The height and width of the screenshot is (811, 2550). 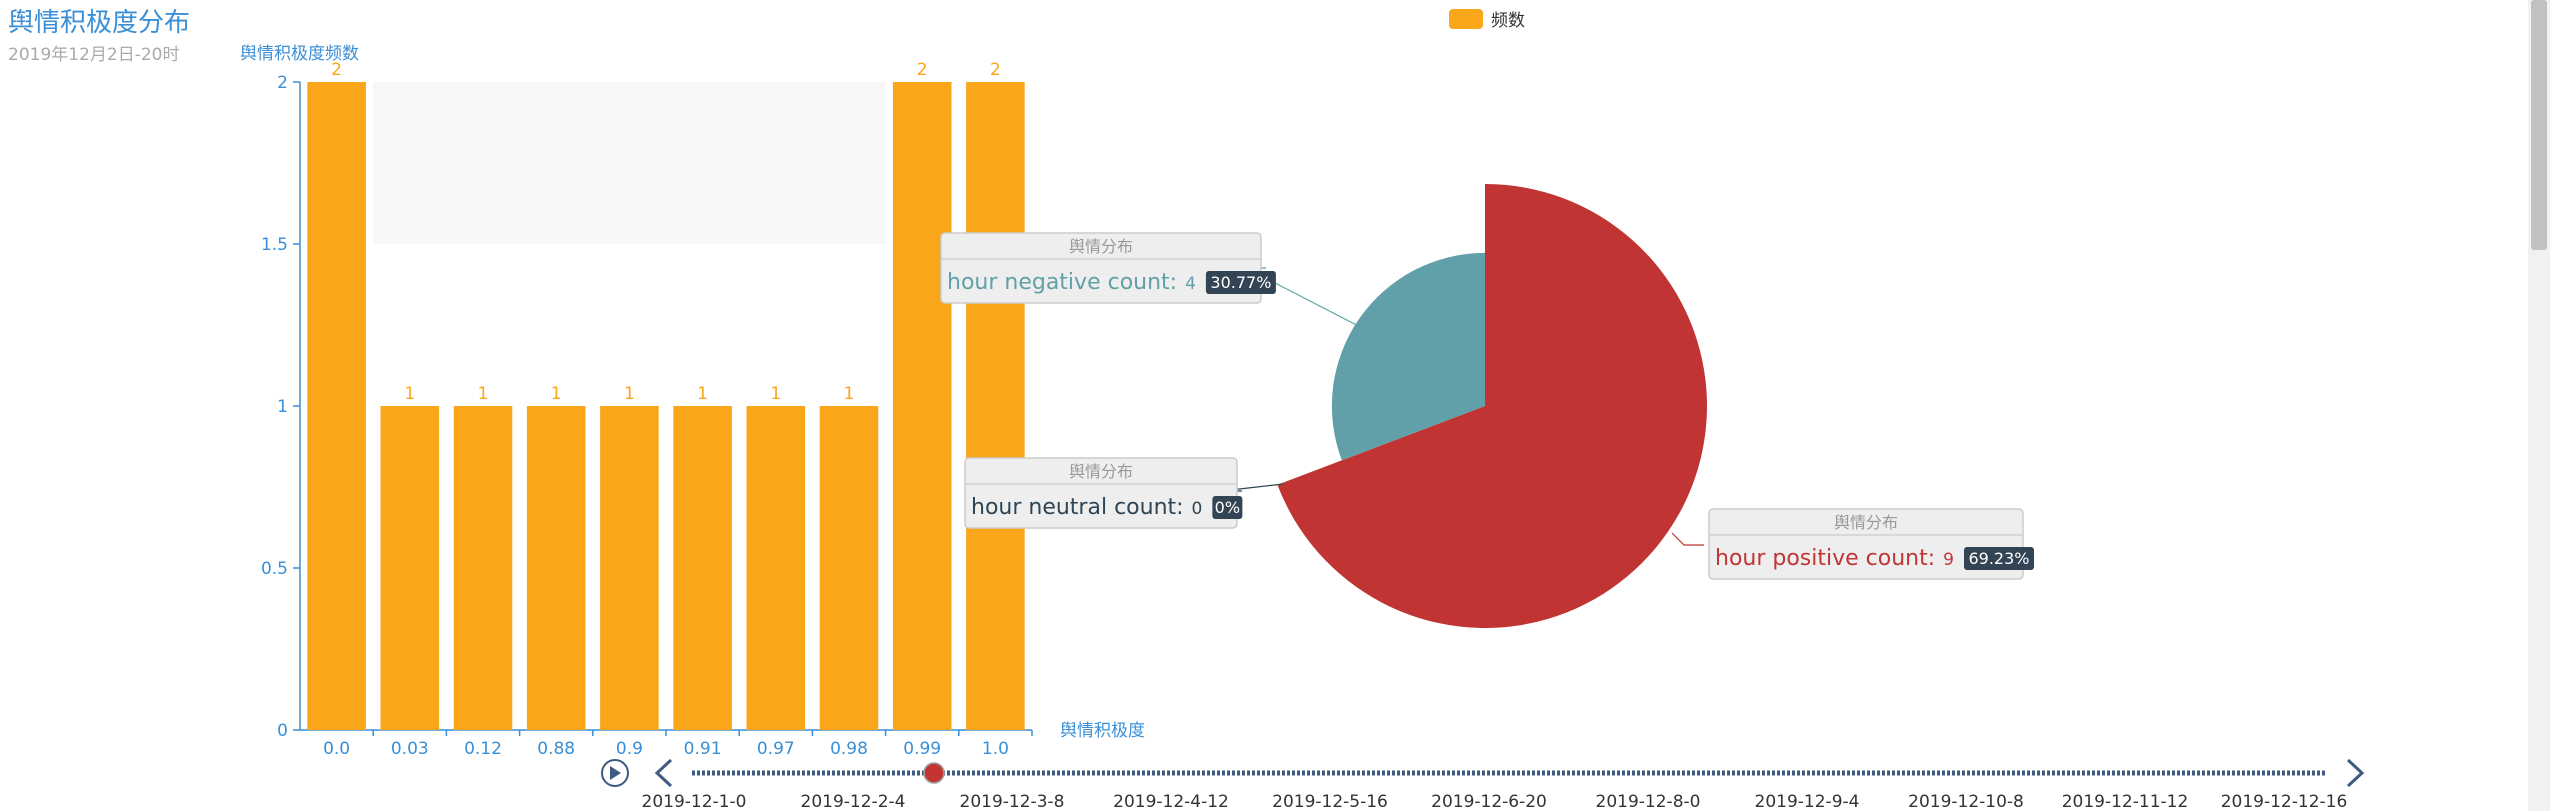 What do you see at coordinates (853, 801) in the screenshot?
I see `timeline-label: 2019-12-2-4` at bounding box center [853, 801].